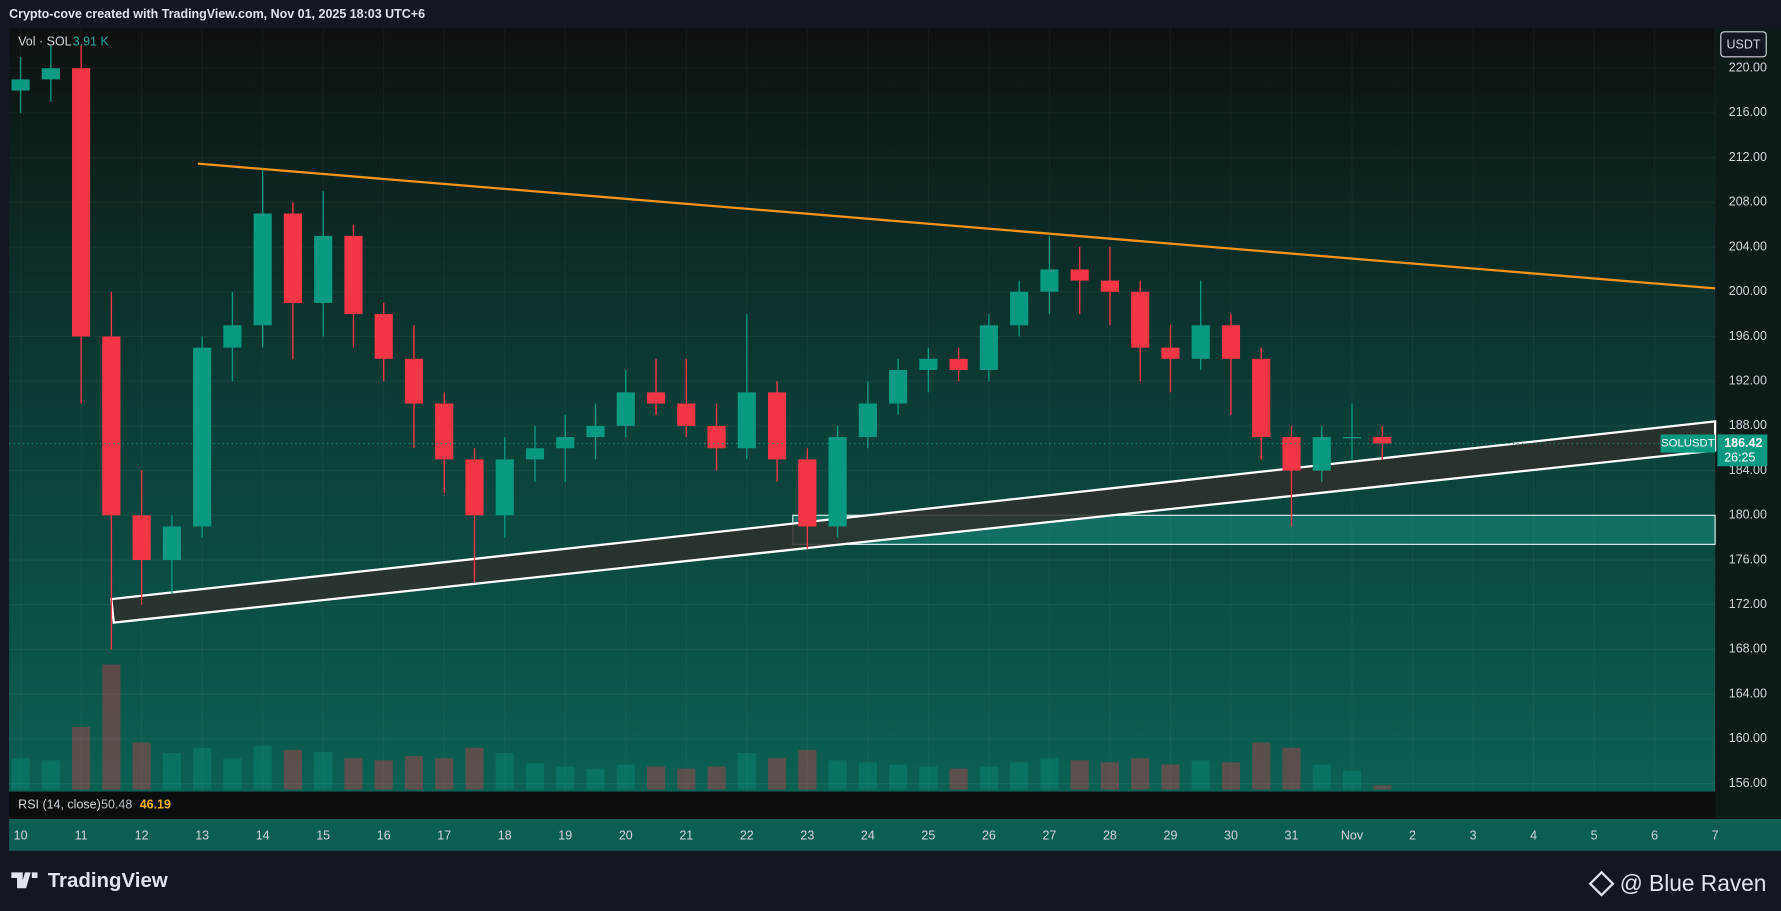 This screenshot has width=1781, height=911. I want to click on x-tick-label: 30, so click(1231, 835).